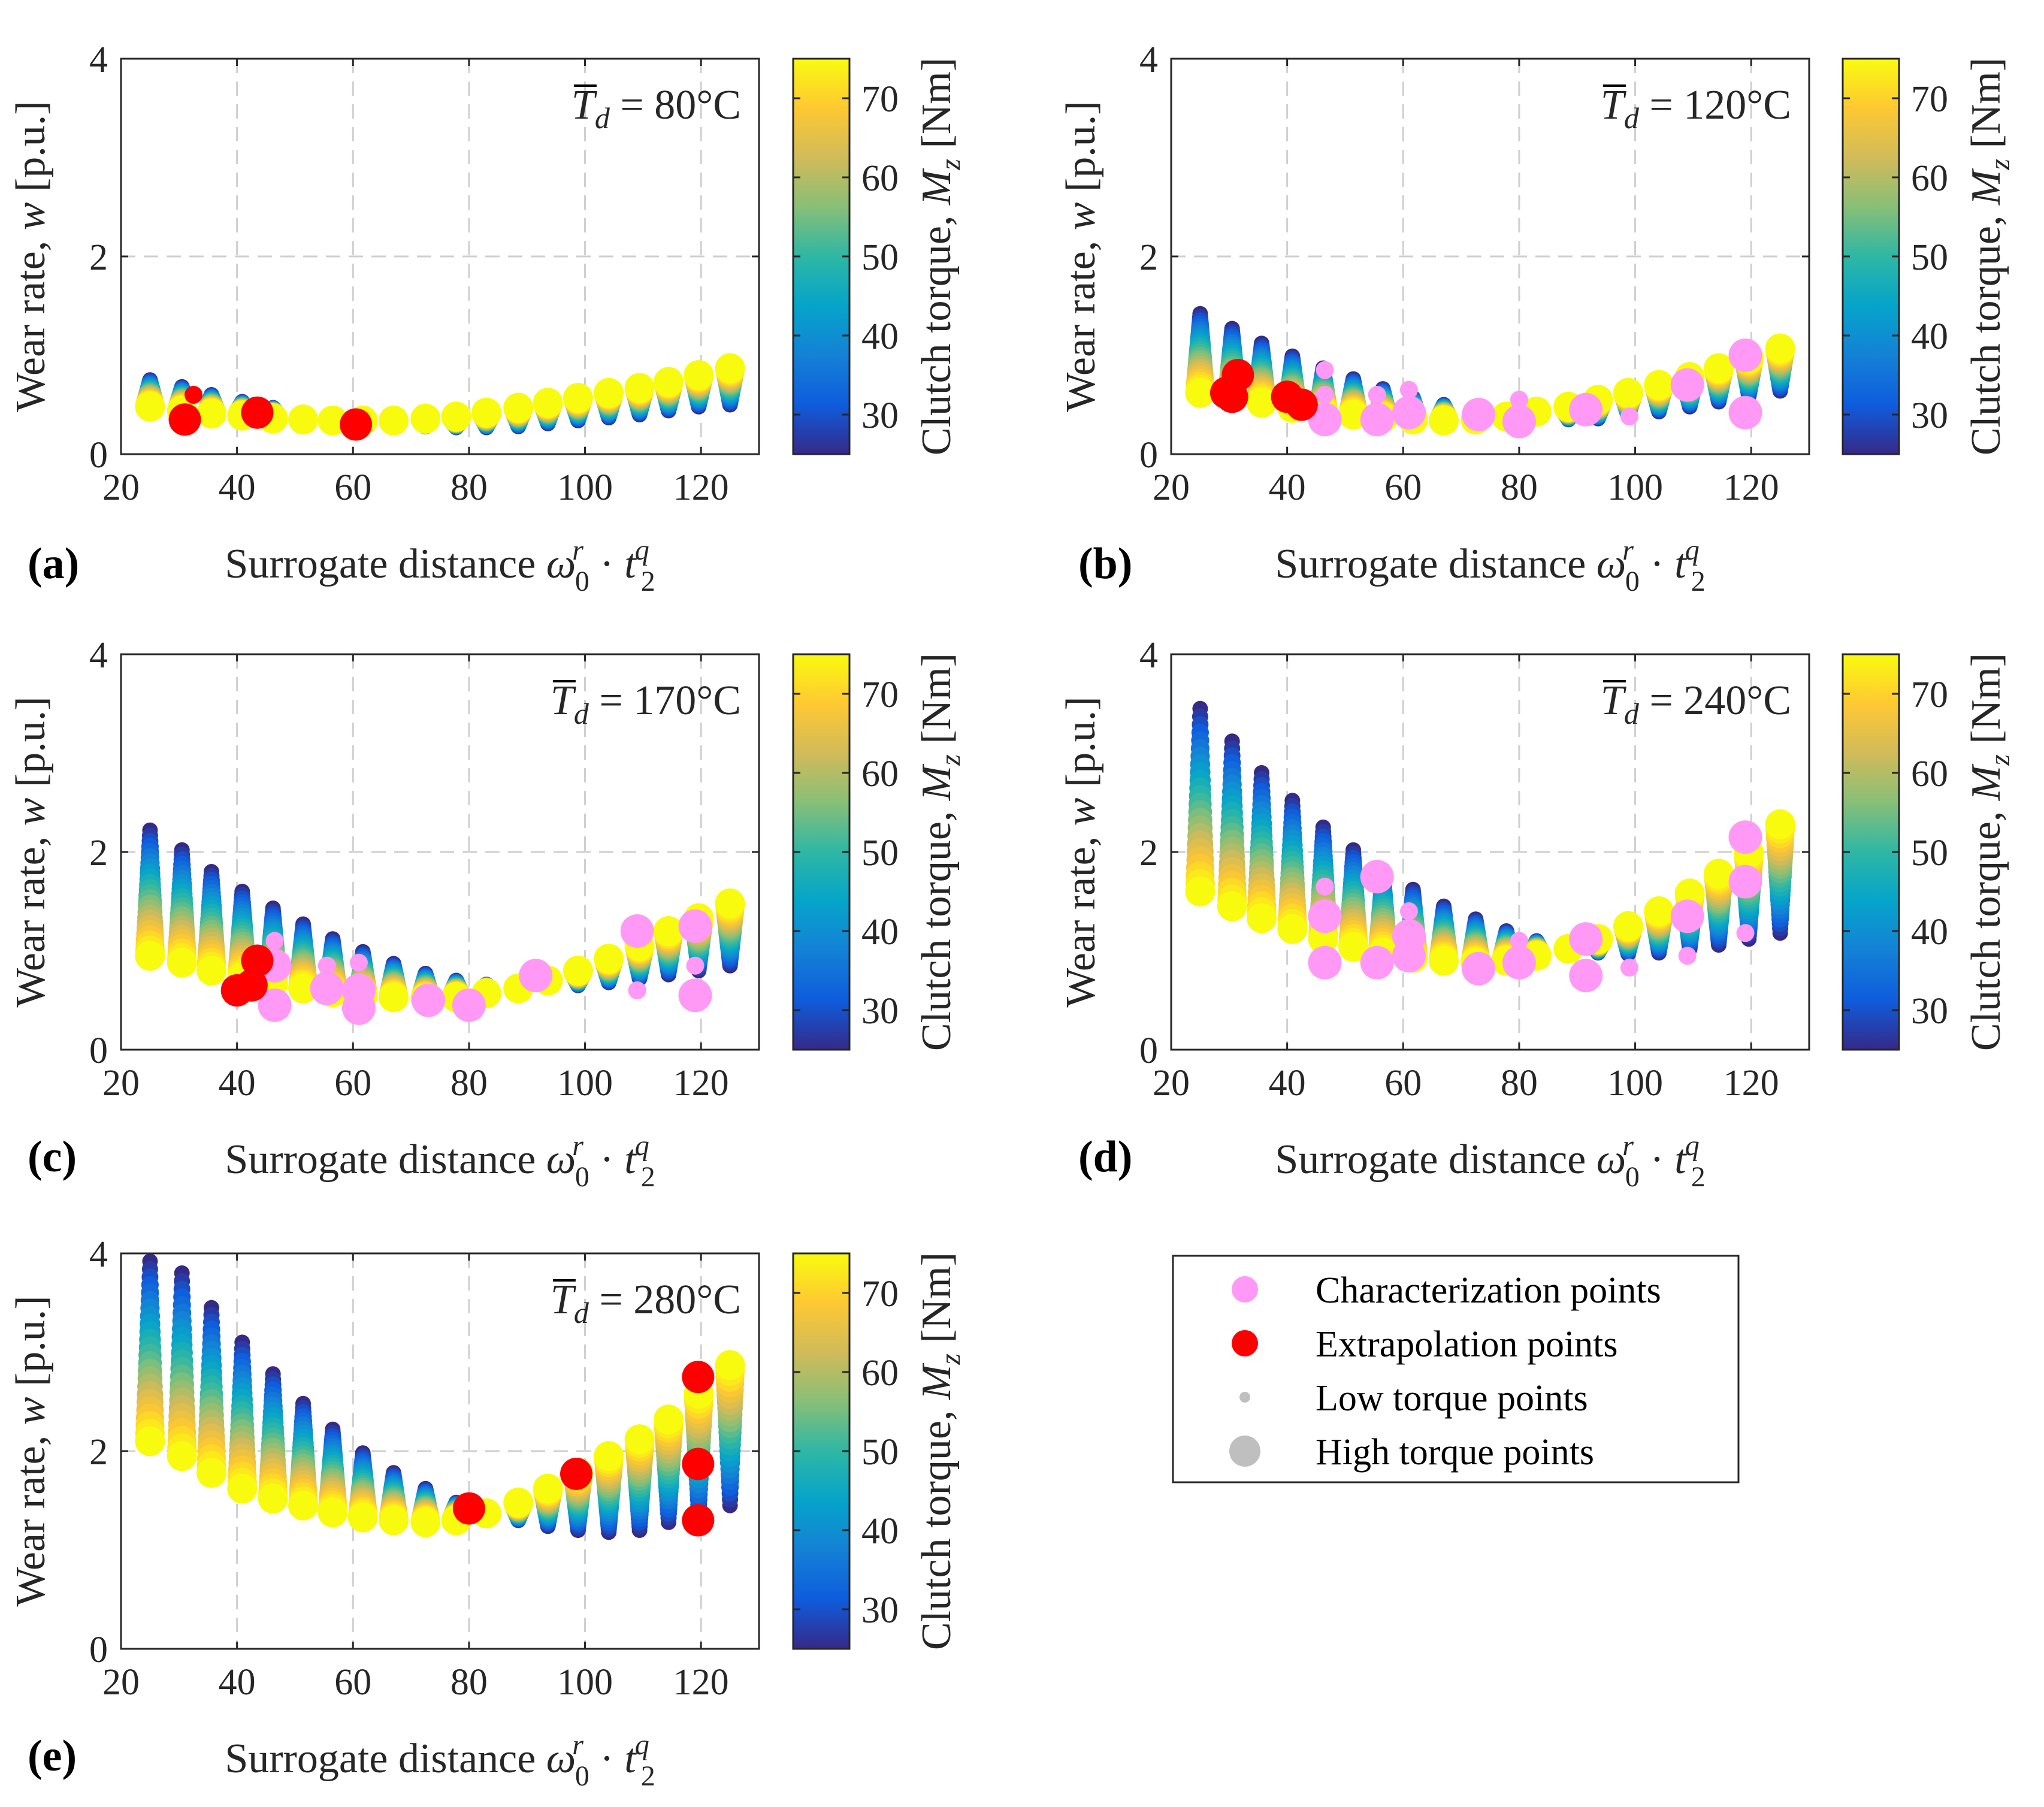 The height and width of the screenshot is (1807, 2044). I want to click on x-axis-label-text: Surrogate distance, so click(385, 1160).